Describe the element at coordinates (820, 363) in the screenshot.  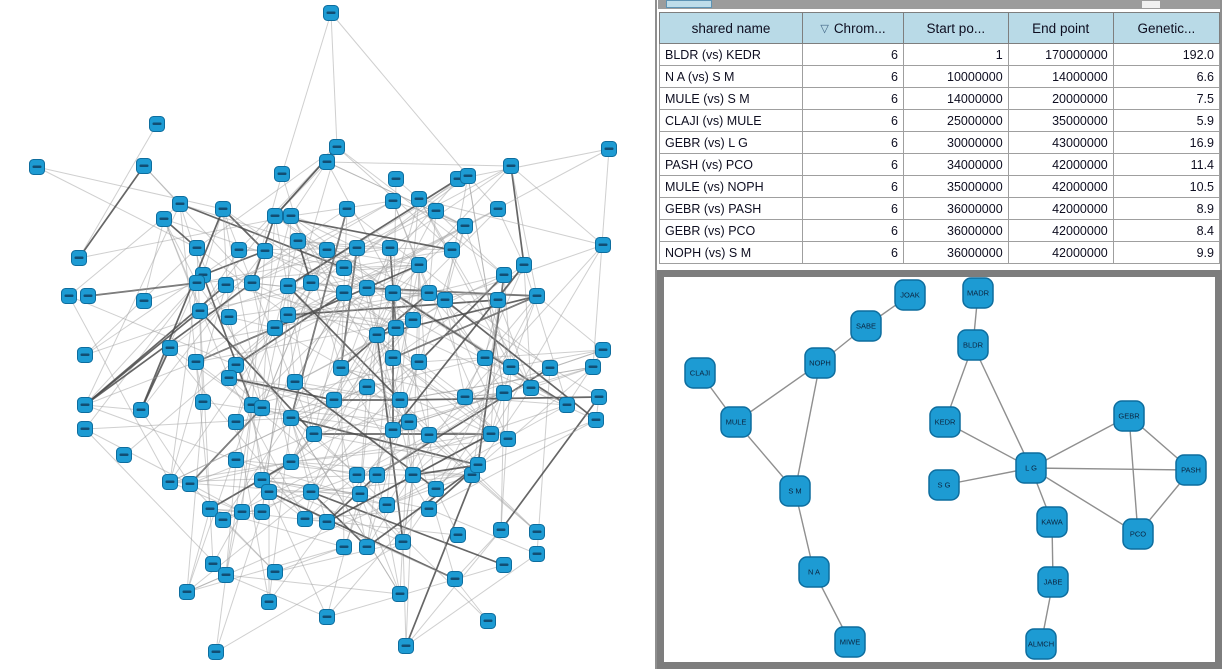
I see `network-node: NOPH` at that location.